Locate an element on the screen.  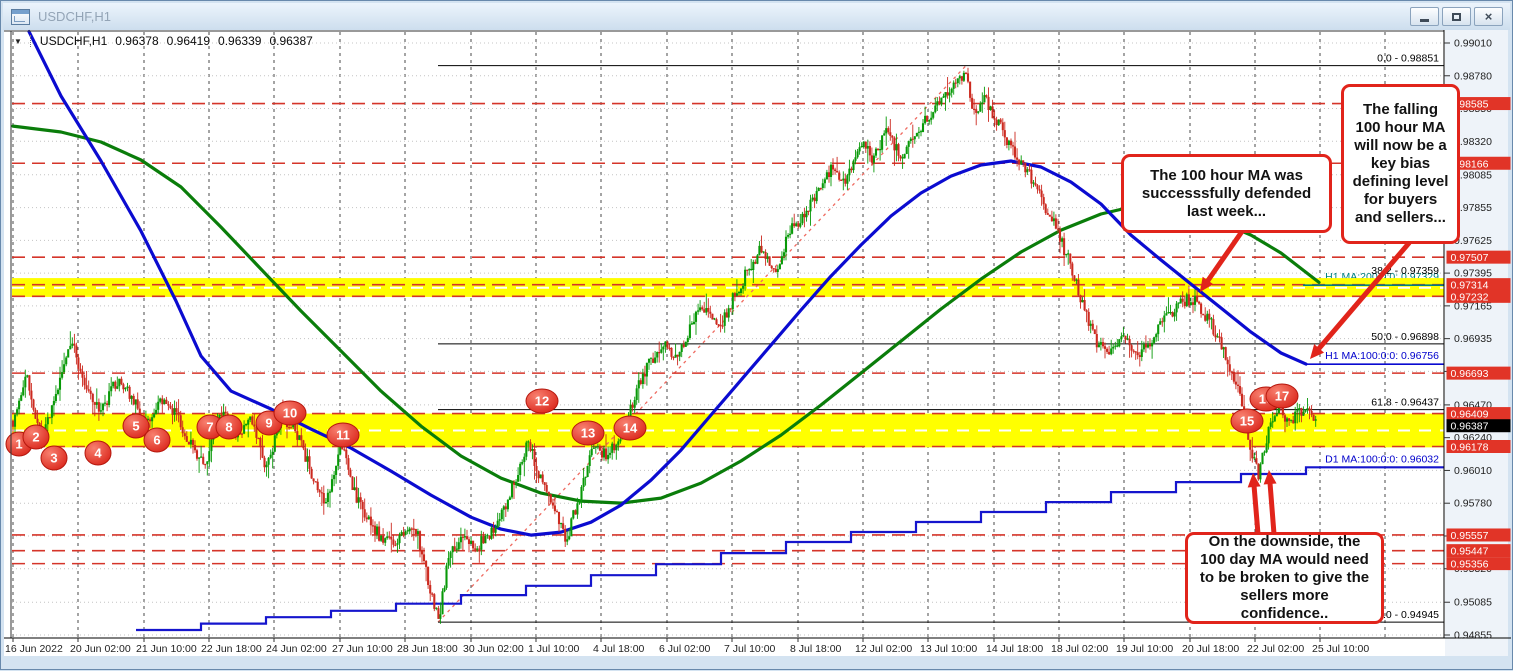
svg-text: 16 Jun 2022 is located at coordinates (34, 649).